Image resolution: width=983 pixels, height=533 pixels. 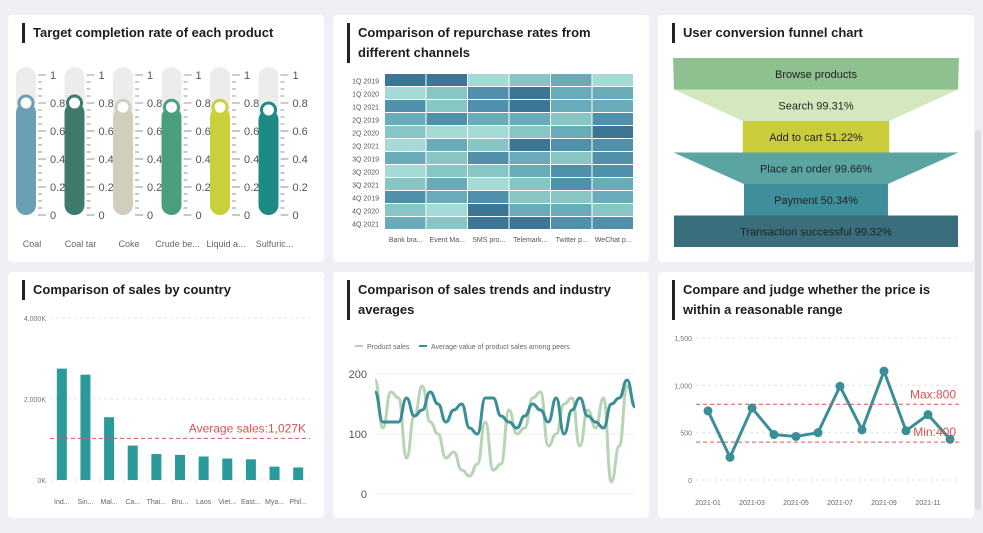 I want to click on row-label: 2Q 2019, so click(x=365, y=121).